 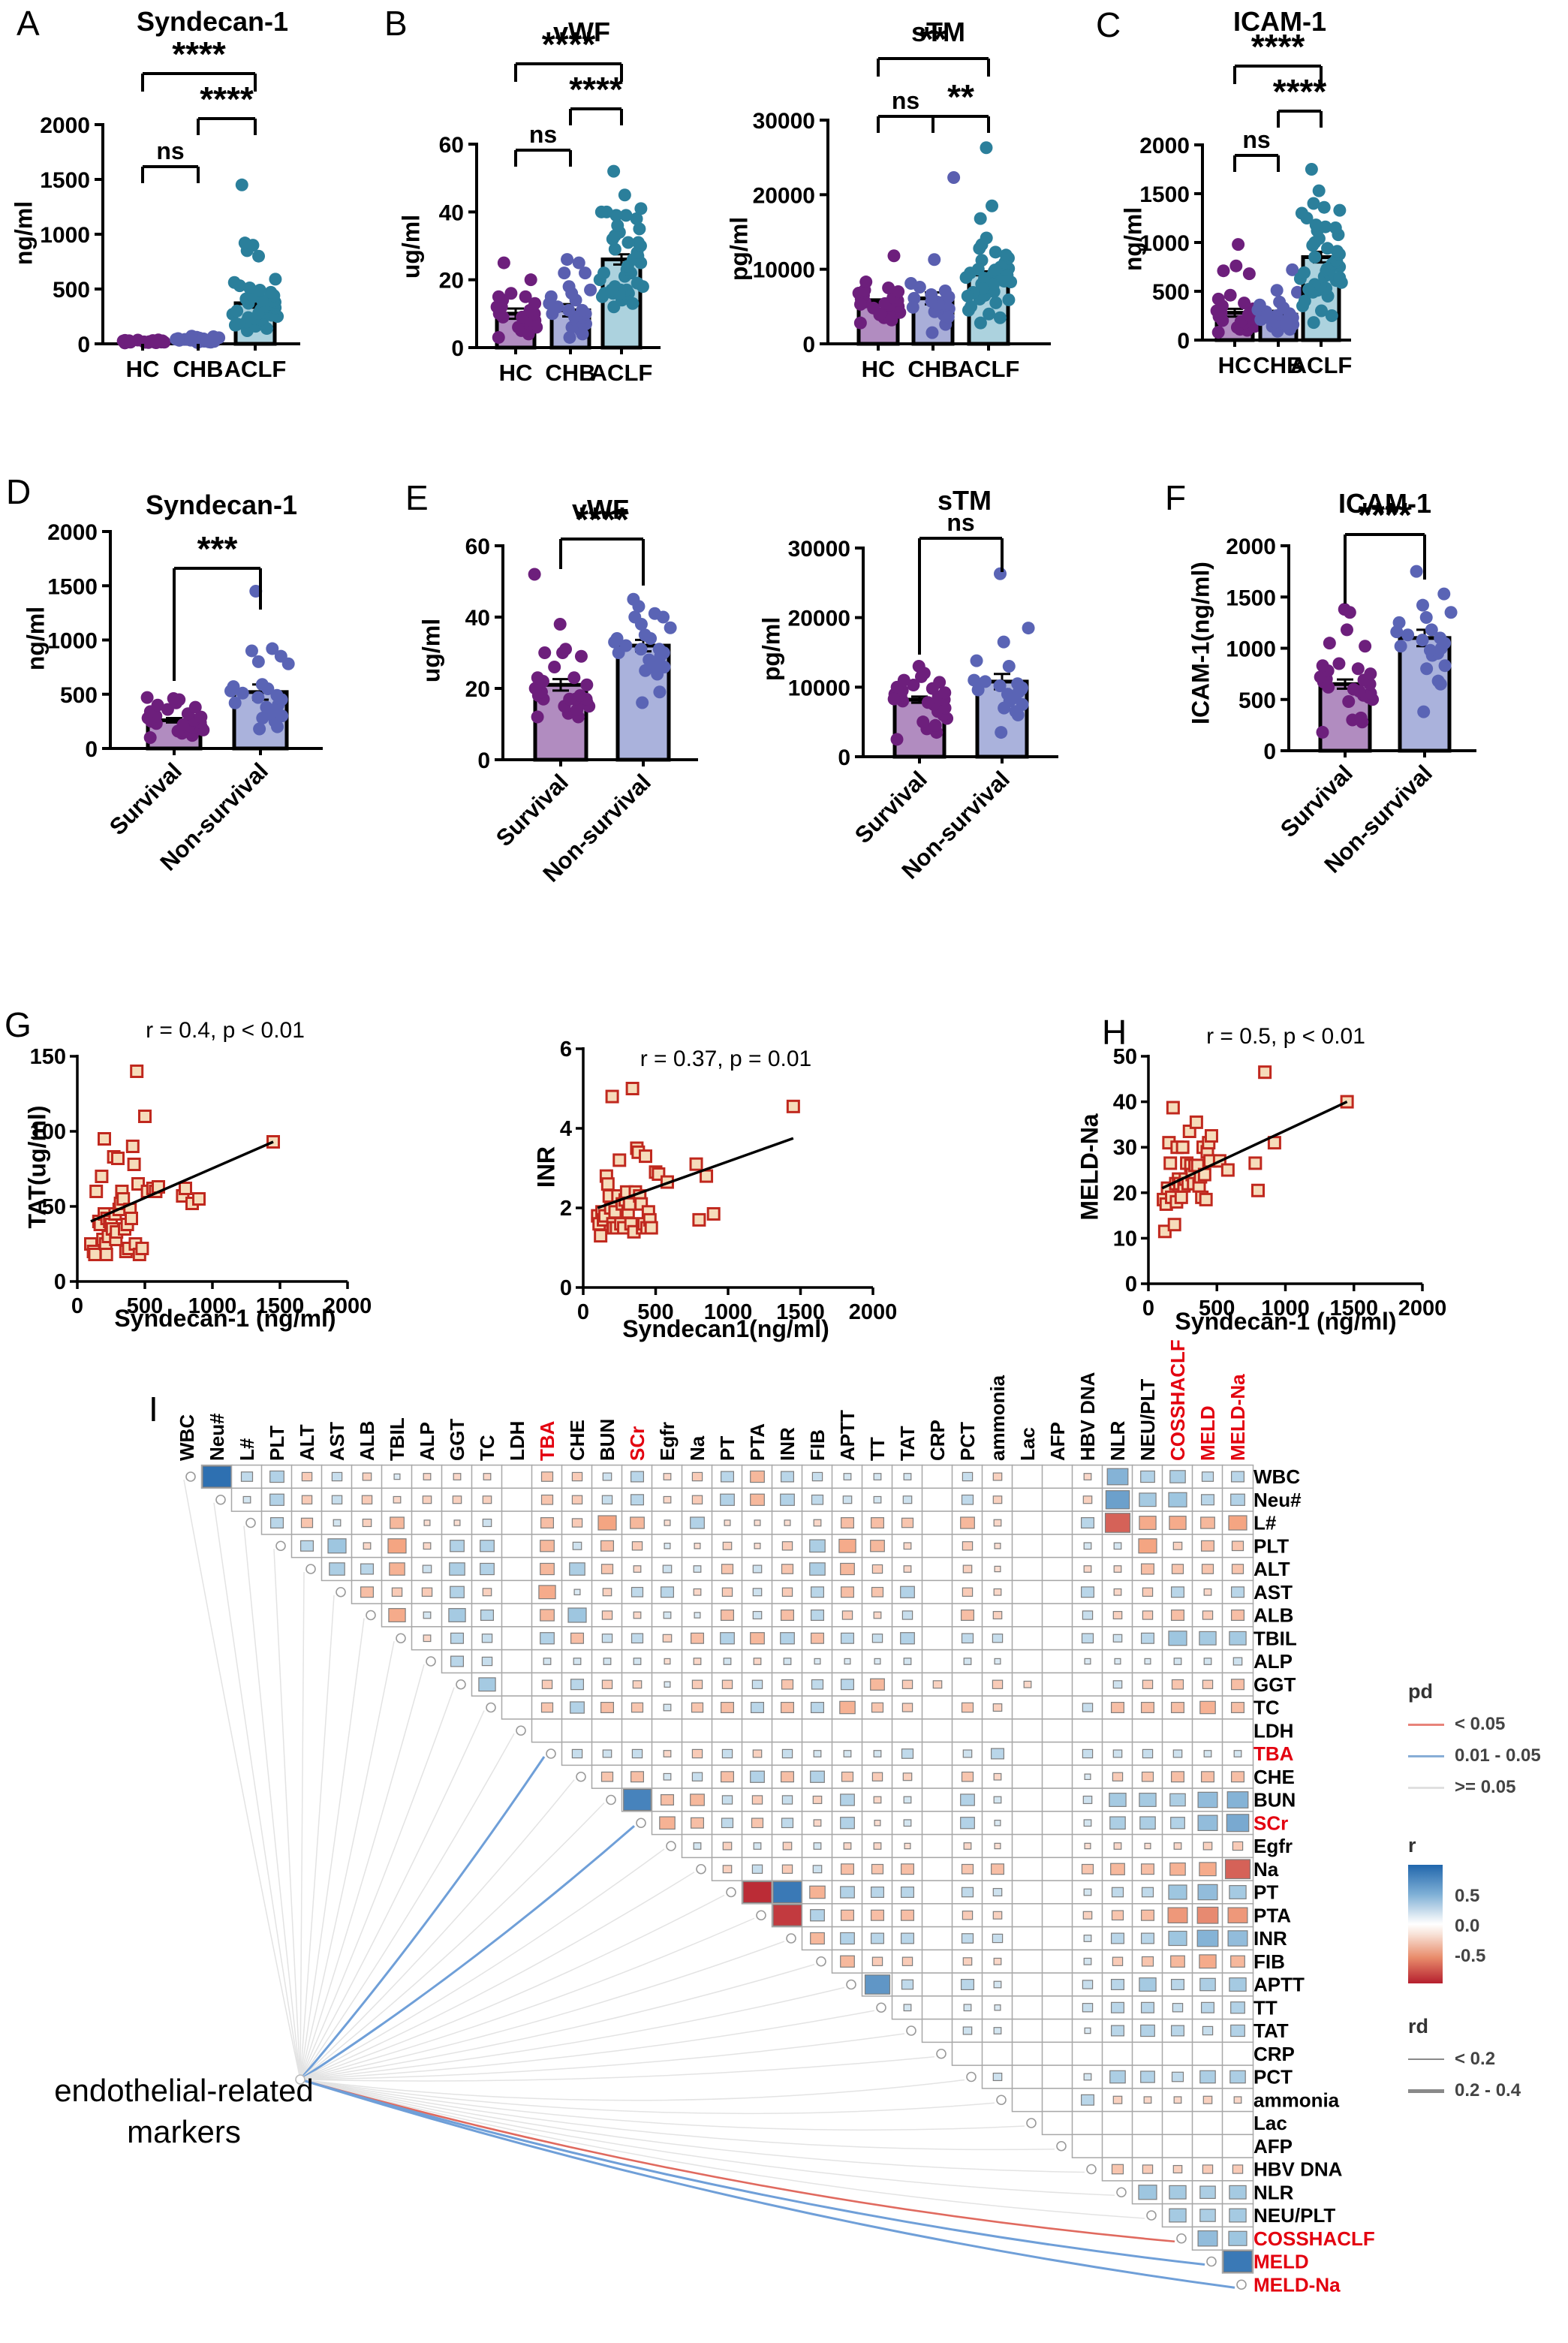 I want to click on legend-pd-item-1: < 0.05, so click(x=1487, y=1725).